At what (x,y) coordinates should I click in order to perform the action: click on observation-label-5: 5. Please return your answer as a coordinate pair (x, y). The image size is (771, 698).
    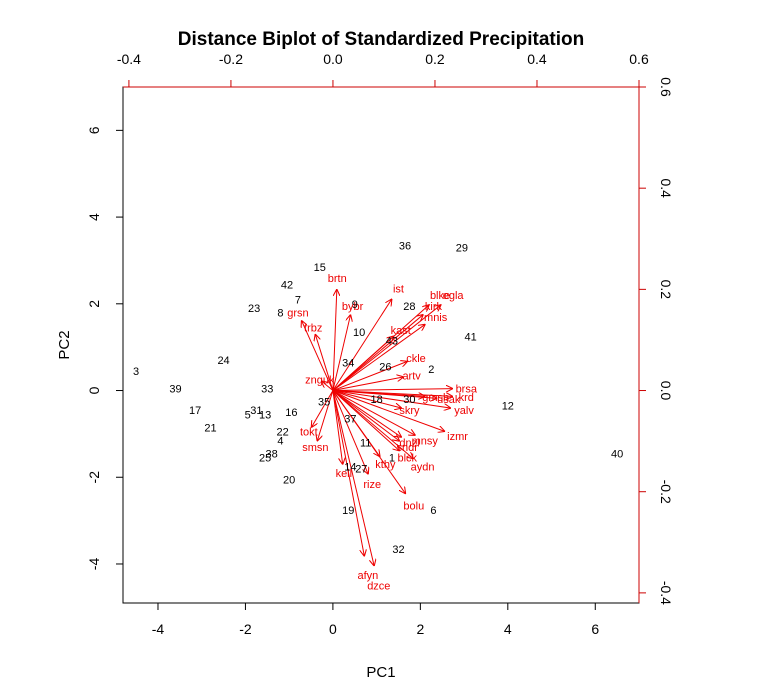
    Looking at the image, I should click on (248, 415).